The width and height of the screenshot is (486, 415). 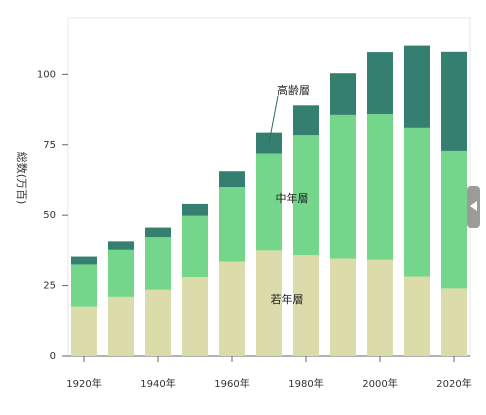 I want to click on x-tick-label: 1920年, so click(x=83, y=383).